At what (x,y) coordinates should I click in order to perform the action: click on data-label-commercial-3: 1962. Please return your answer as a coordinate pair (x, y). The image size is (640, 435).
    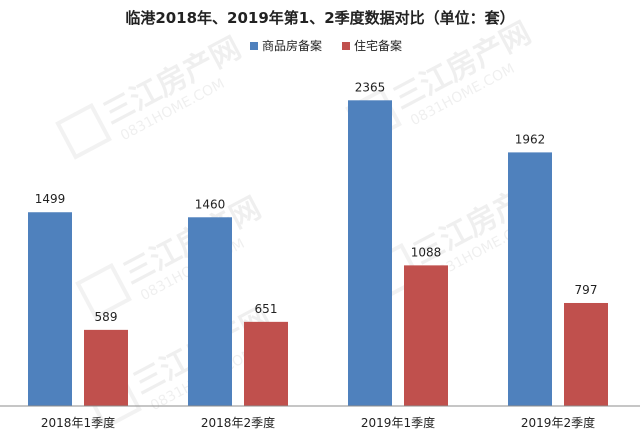
    Looking at the image, I should click on (530, 139).